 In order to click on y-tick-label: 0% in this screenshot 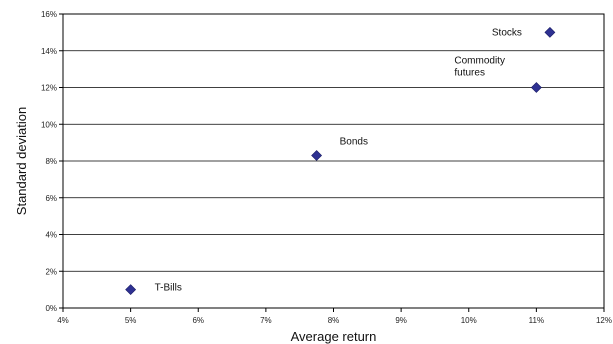, I will do `click(51, 308)`.